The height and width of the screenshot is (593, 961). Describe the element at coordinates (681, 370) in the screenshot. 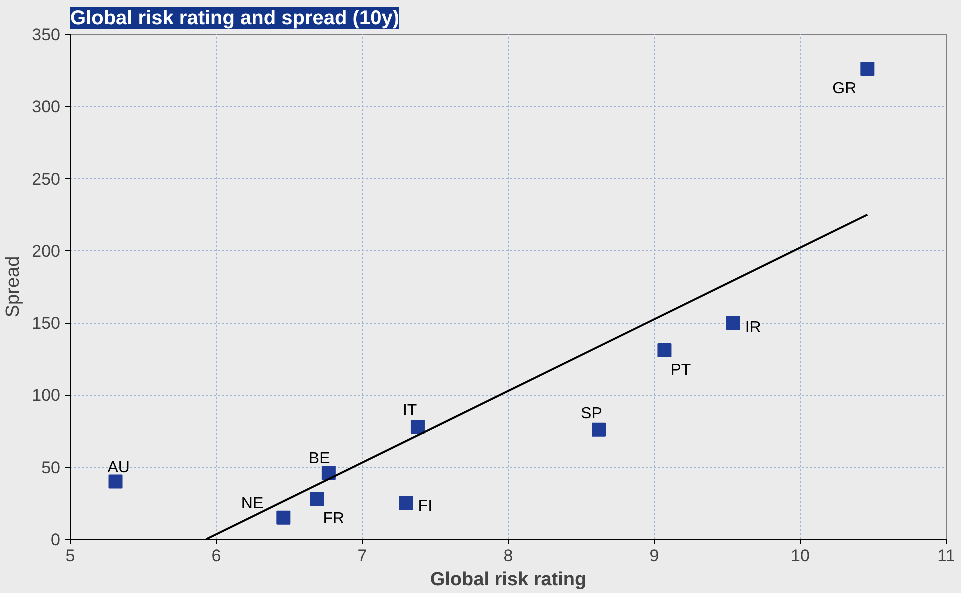

I see `annotation: PT` at that location.